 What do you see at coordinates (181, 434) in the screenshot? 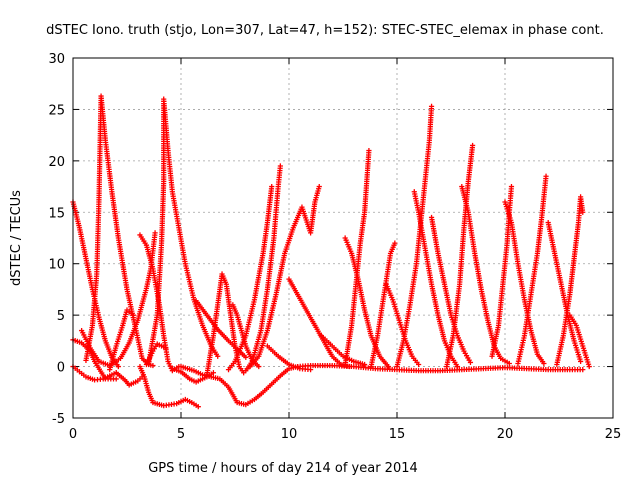
I see `x-tick-label: 5` at bounding box center [181, 434].